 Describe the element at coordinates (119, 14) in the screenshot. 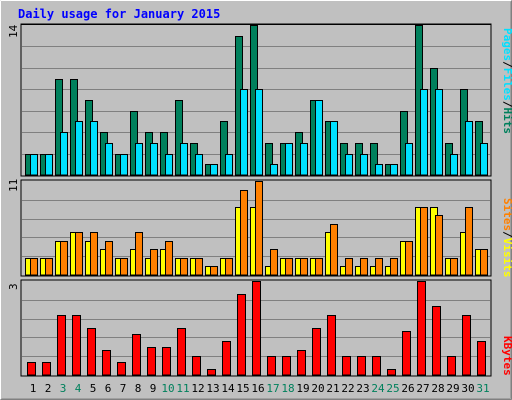

I see `chart-title: Daily usage for January 2015` at that location.